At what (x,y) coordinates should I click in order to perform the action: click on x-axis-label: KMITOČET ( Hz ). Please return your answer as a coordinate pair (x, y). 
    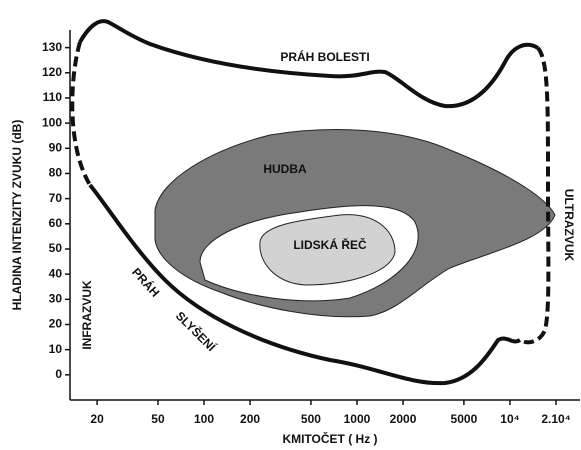
    Looking at the image, I should click on (329, 438).